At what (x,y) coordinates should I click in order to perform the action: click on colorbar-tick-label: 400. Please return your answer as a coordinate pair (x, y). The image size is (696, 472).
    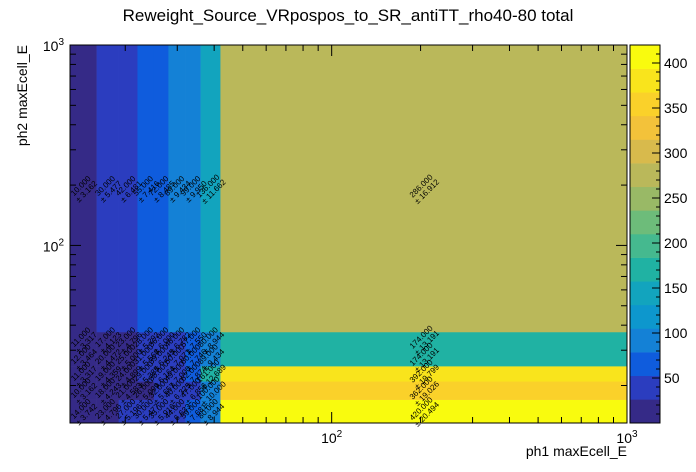
    Looking at the image, I should click on (676, 63).